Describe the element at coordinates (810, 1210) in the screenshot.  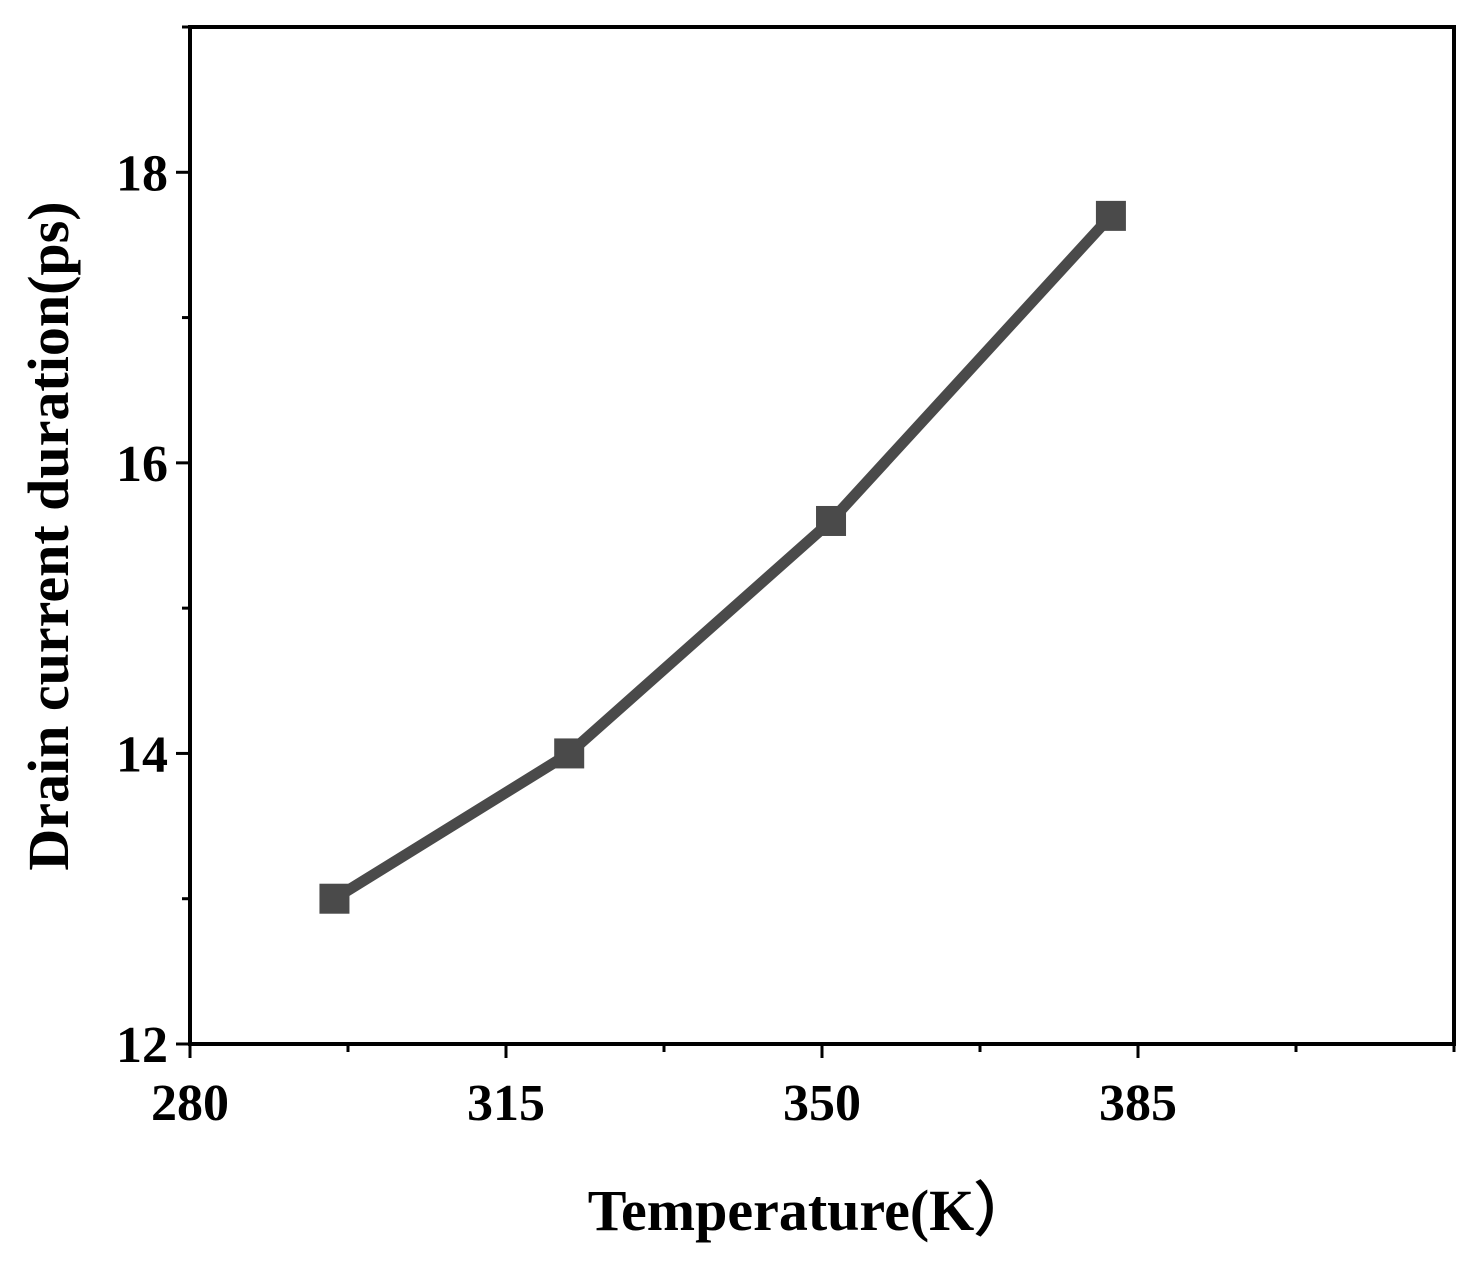
I see `x-axis-title: Temperature(K）` at that location.